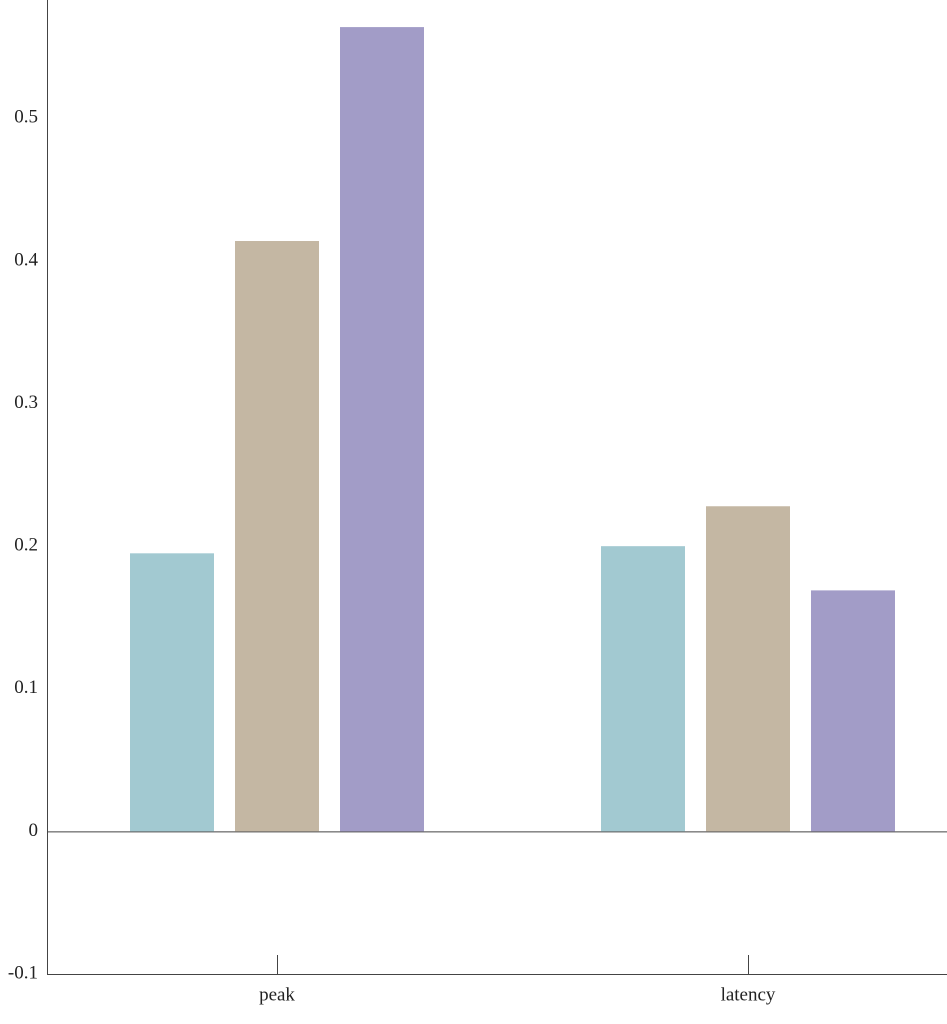  I want to click on x-tick-label: peak, so click(277, 994).